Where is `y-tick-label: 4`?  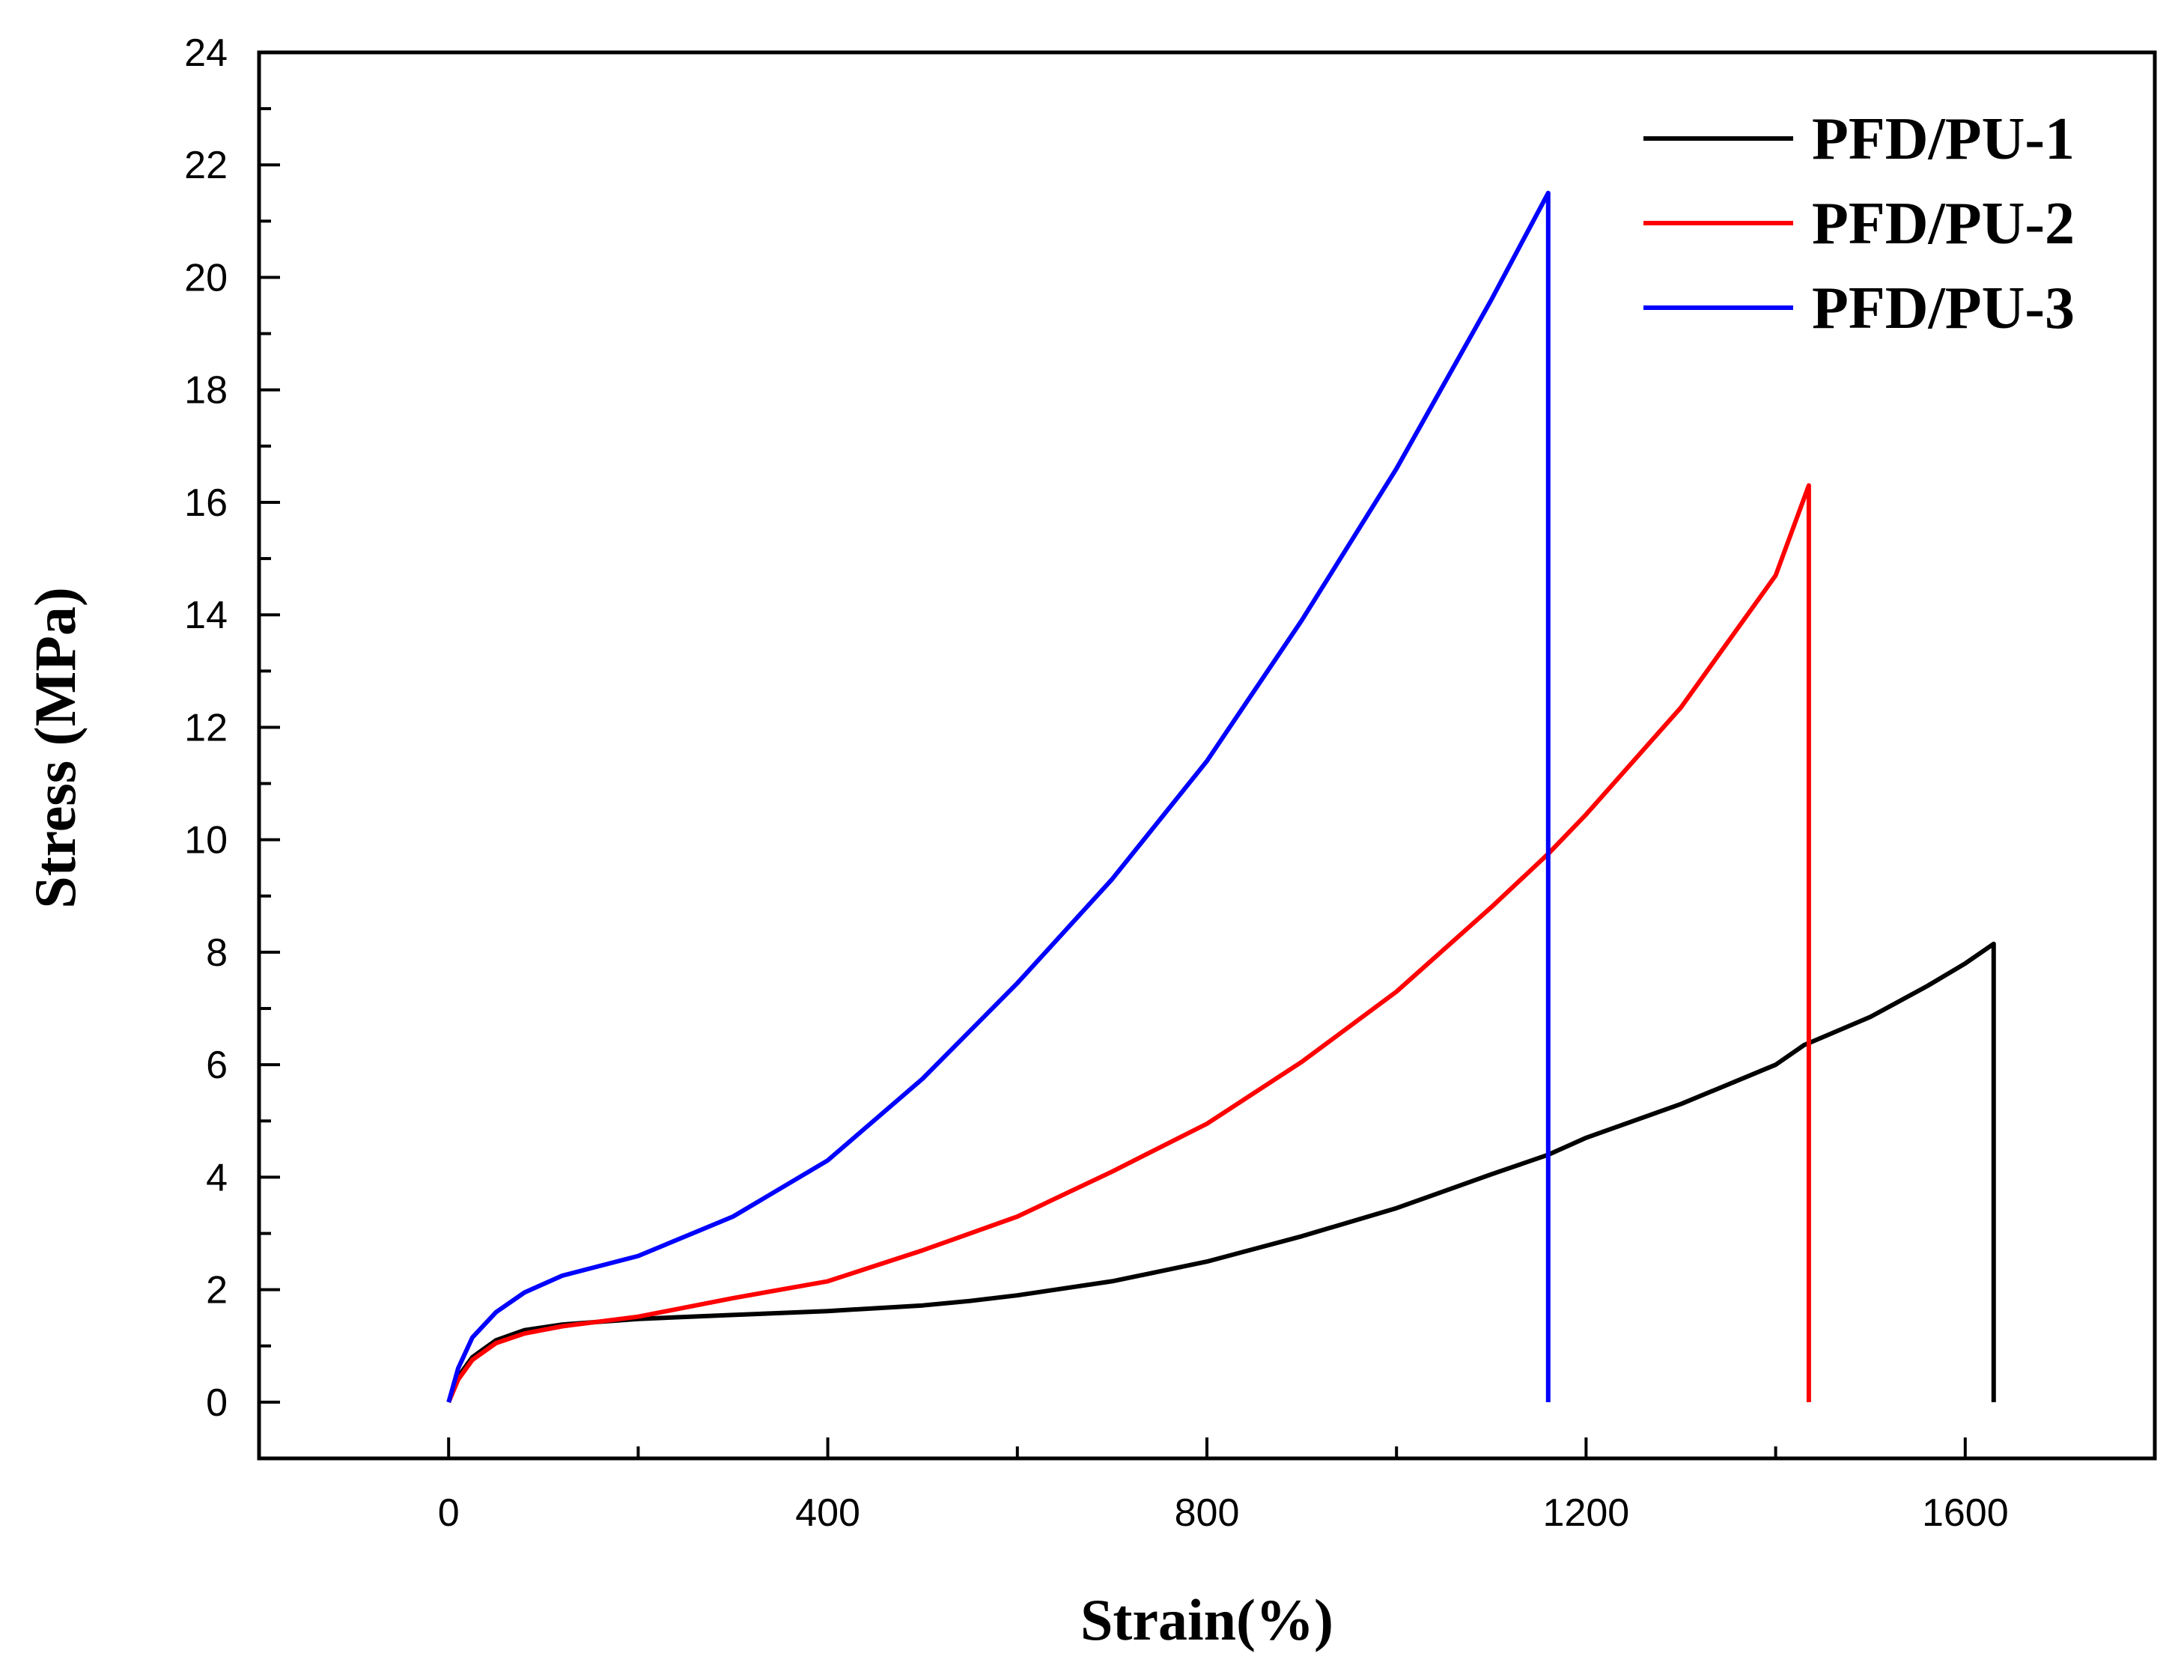
y-tick-label: 4 is located at coordinates (217, 1177).